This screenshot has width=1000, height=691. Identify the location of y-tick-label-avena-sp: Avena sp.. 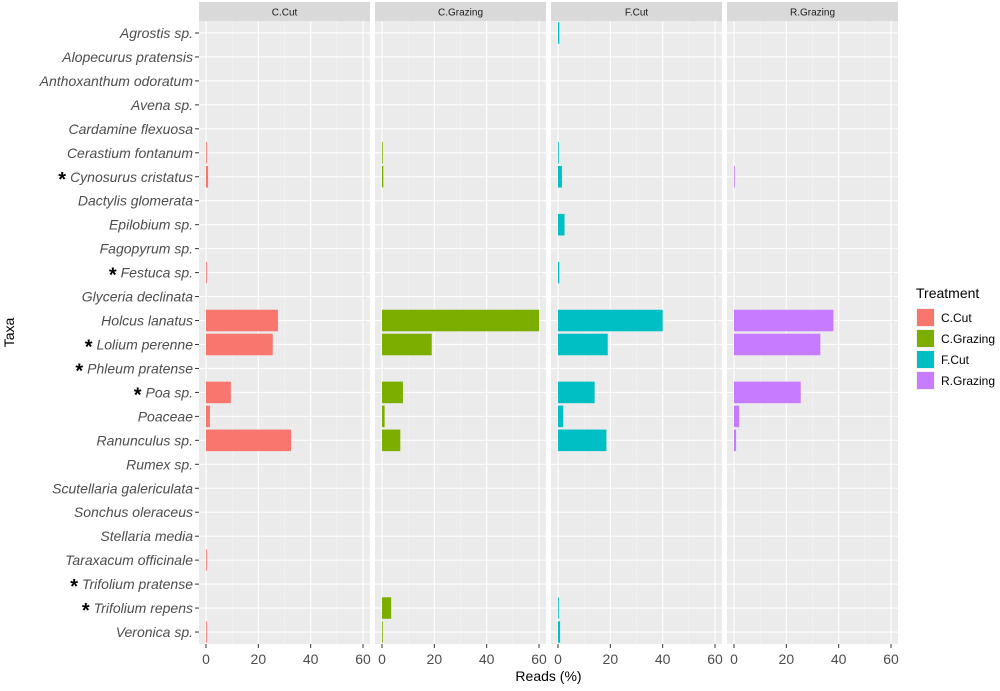
(161, 105).